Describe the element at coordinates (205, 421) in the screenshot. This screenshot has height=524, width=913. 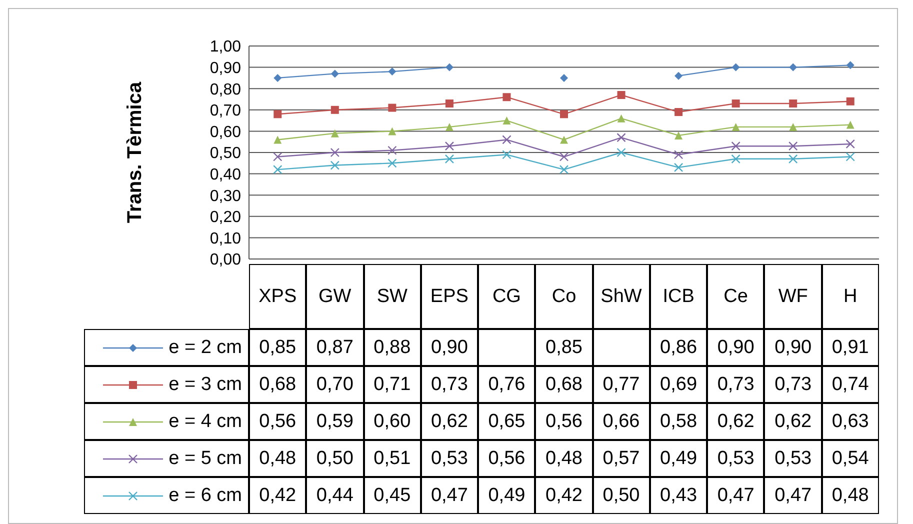
I see `legend-label: e = 4 cm` at that location.